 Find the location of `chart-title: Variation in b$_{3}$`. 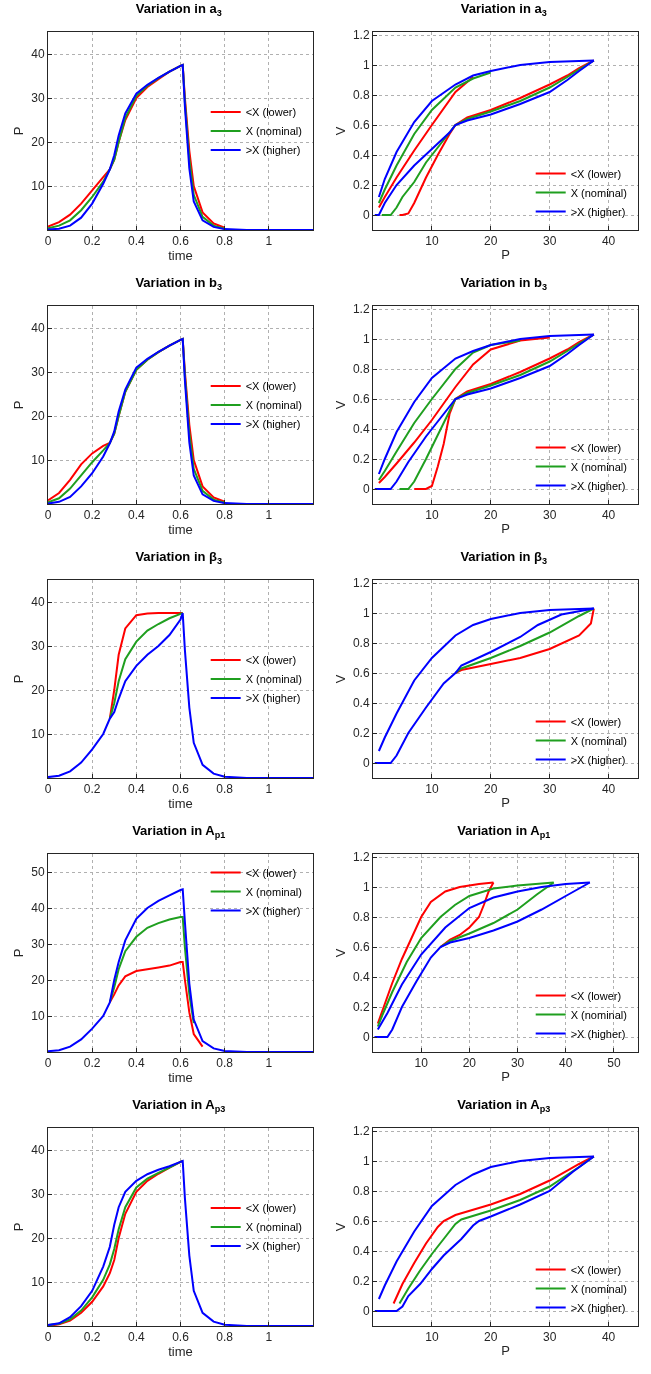

chart-title: Variation in b$_{3}$ is located at coordinates (179, 283).